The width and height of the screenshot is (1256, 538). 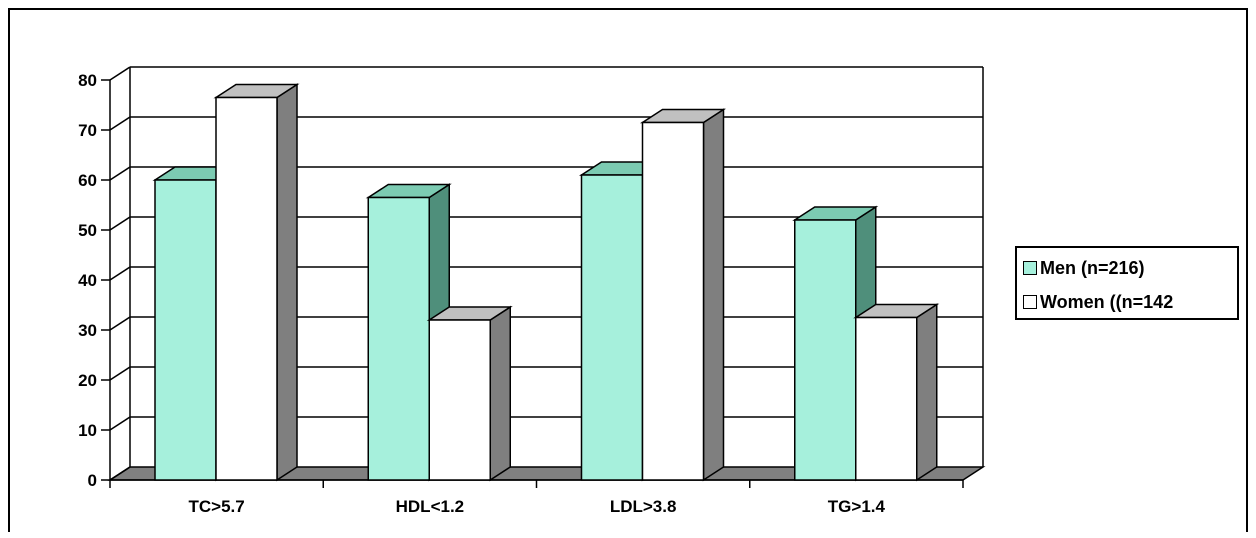 I want to click on legend-label-men: Men (n=216), so click(x=1092, y=267).